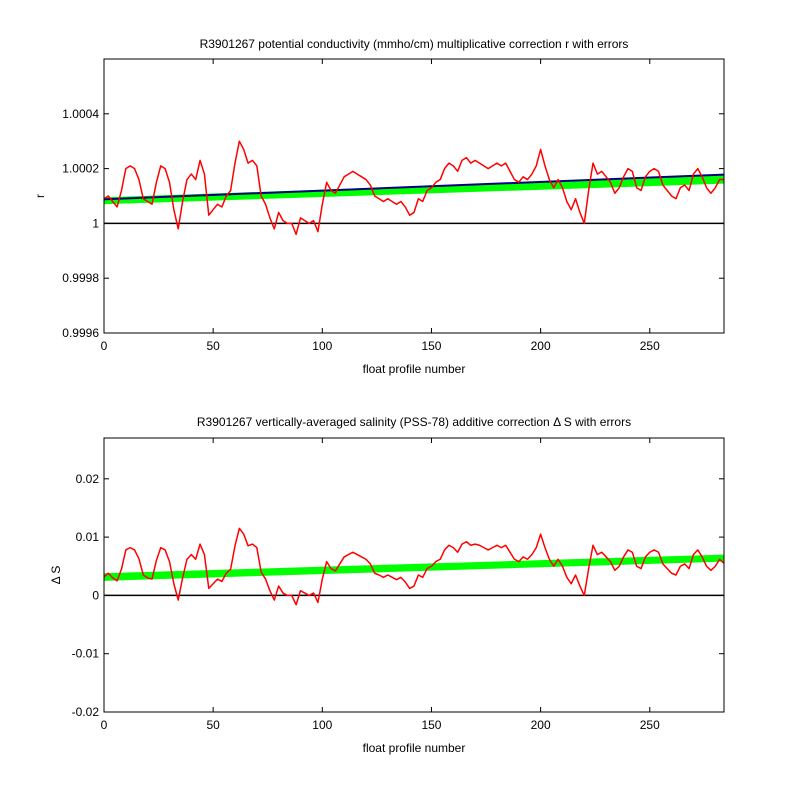 The height and width of the screenshot is (800, 800). I want to click on y-tick-label: -0.01, so click(86, 654).